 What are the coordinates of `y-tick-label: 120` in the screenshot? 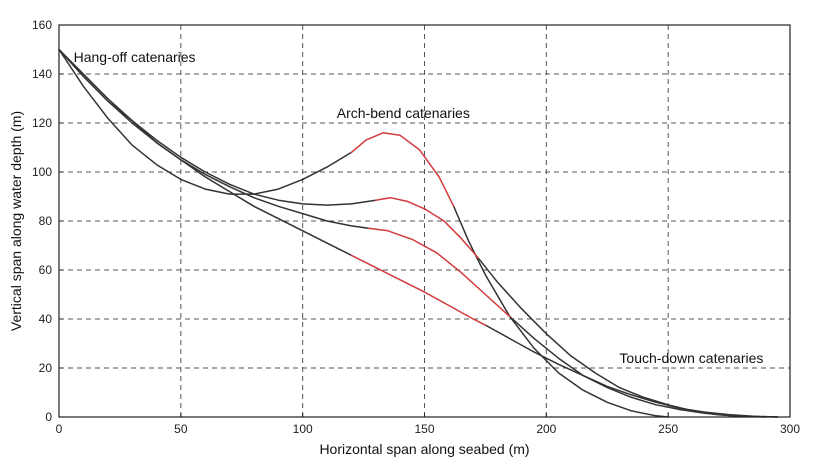 It's located at (42, 123).